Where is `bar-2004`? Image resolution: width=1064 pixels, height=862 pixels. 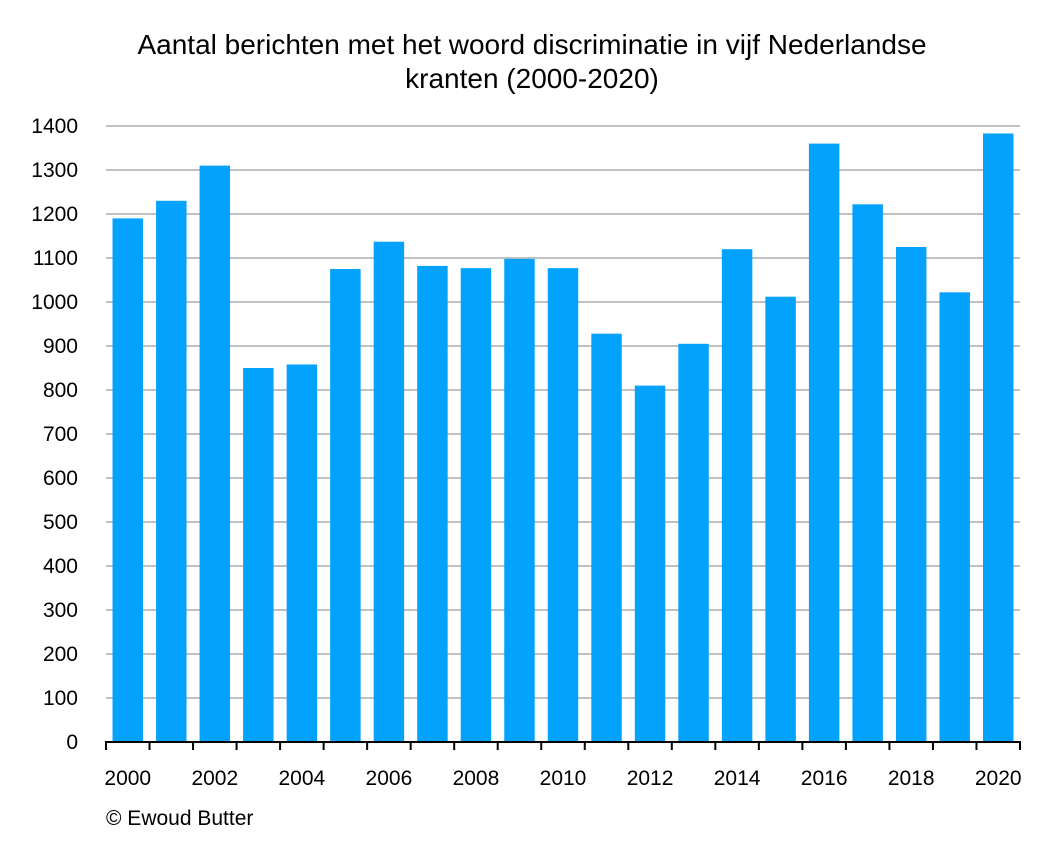
bar-2004 is located at coordinates (302, 553).